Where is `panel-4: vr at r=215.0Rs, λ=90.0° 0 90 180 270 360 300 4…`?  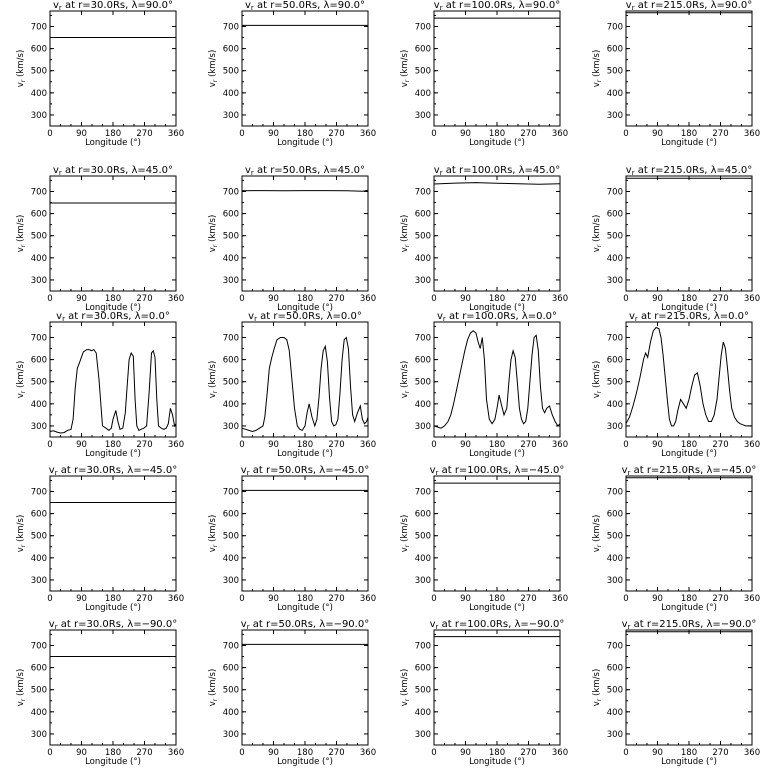
panel-4: vr at r=215.0Rs, λ=90.0° 0 90 180 270 360 300 4… is located at coordinates (676, 74).